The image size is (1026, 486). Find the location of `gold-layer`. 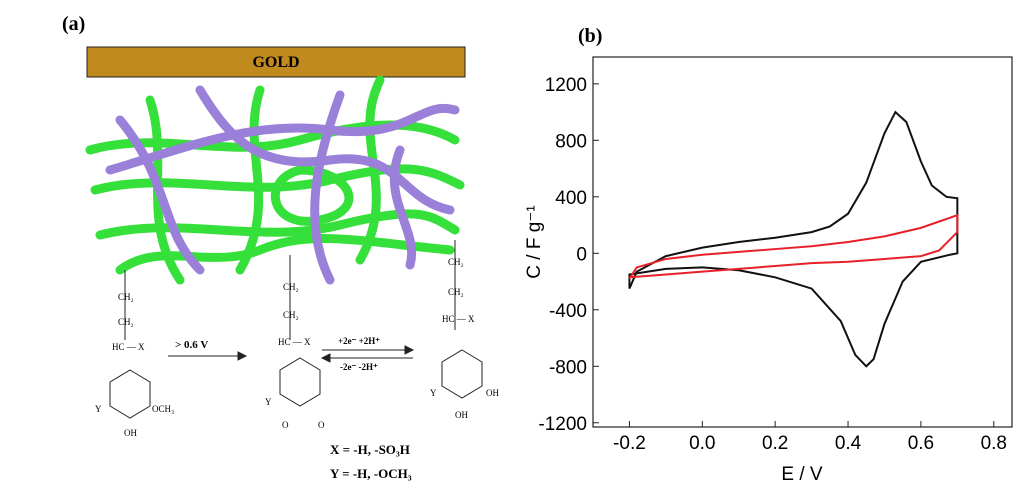

gold-layer is located at coordinates (276, 62).